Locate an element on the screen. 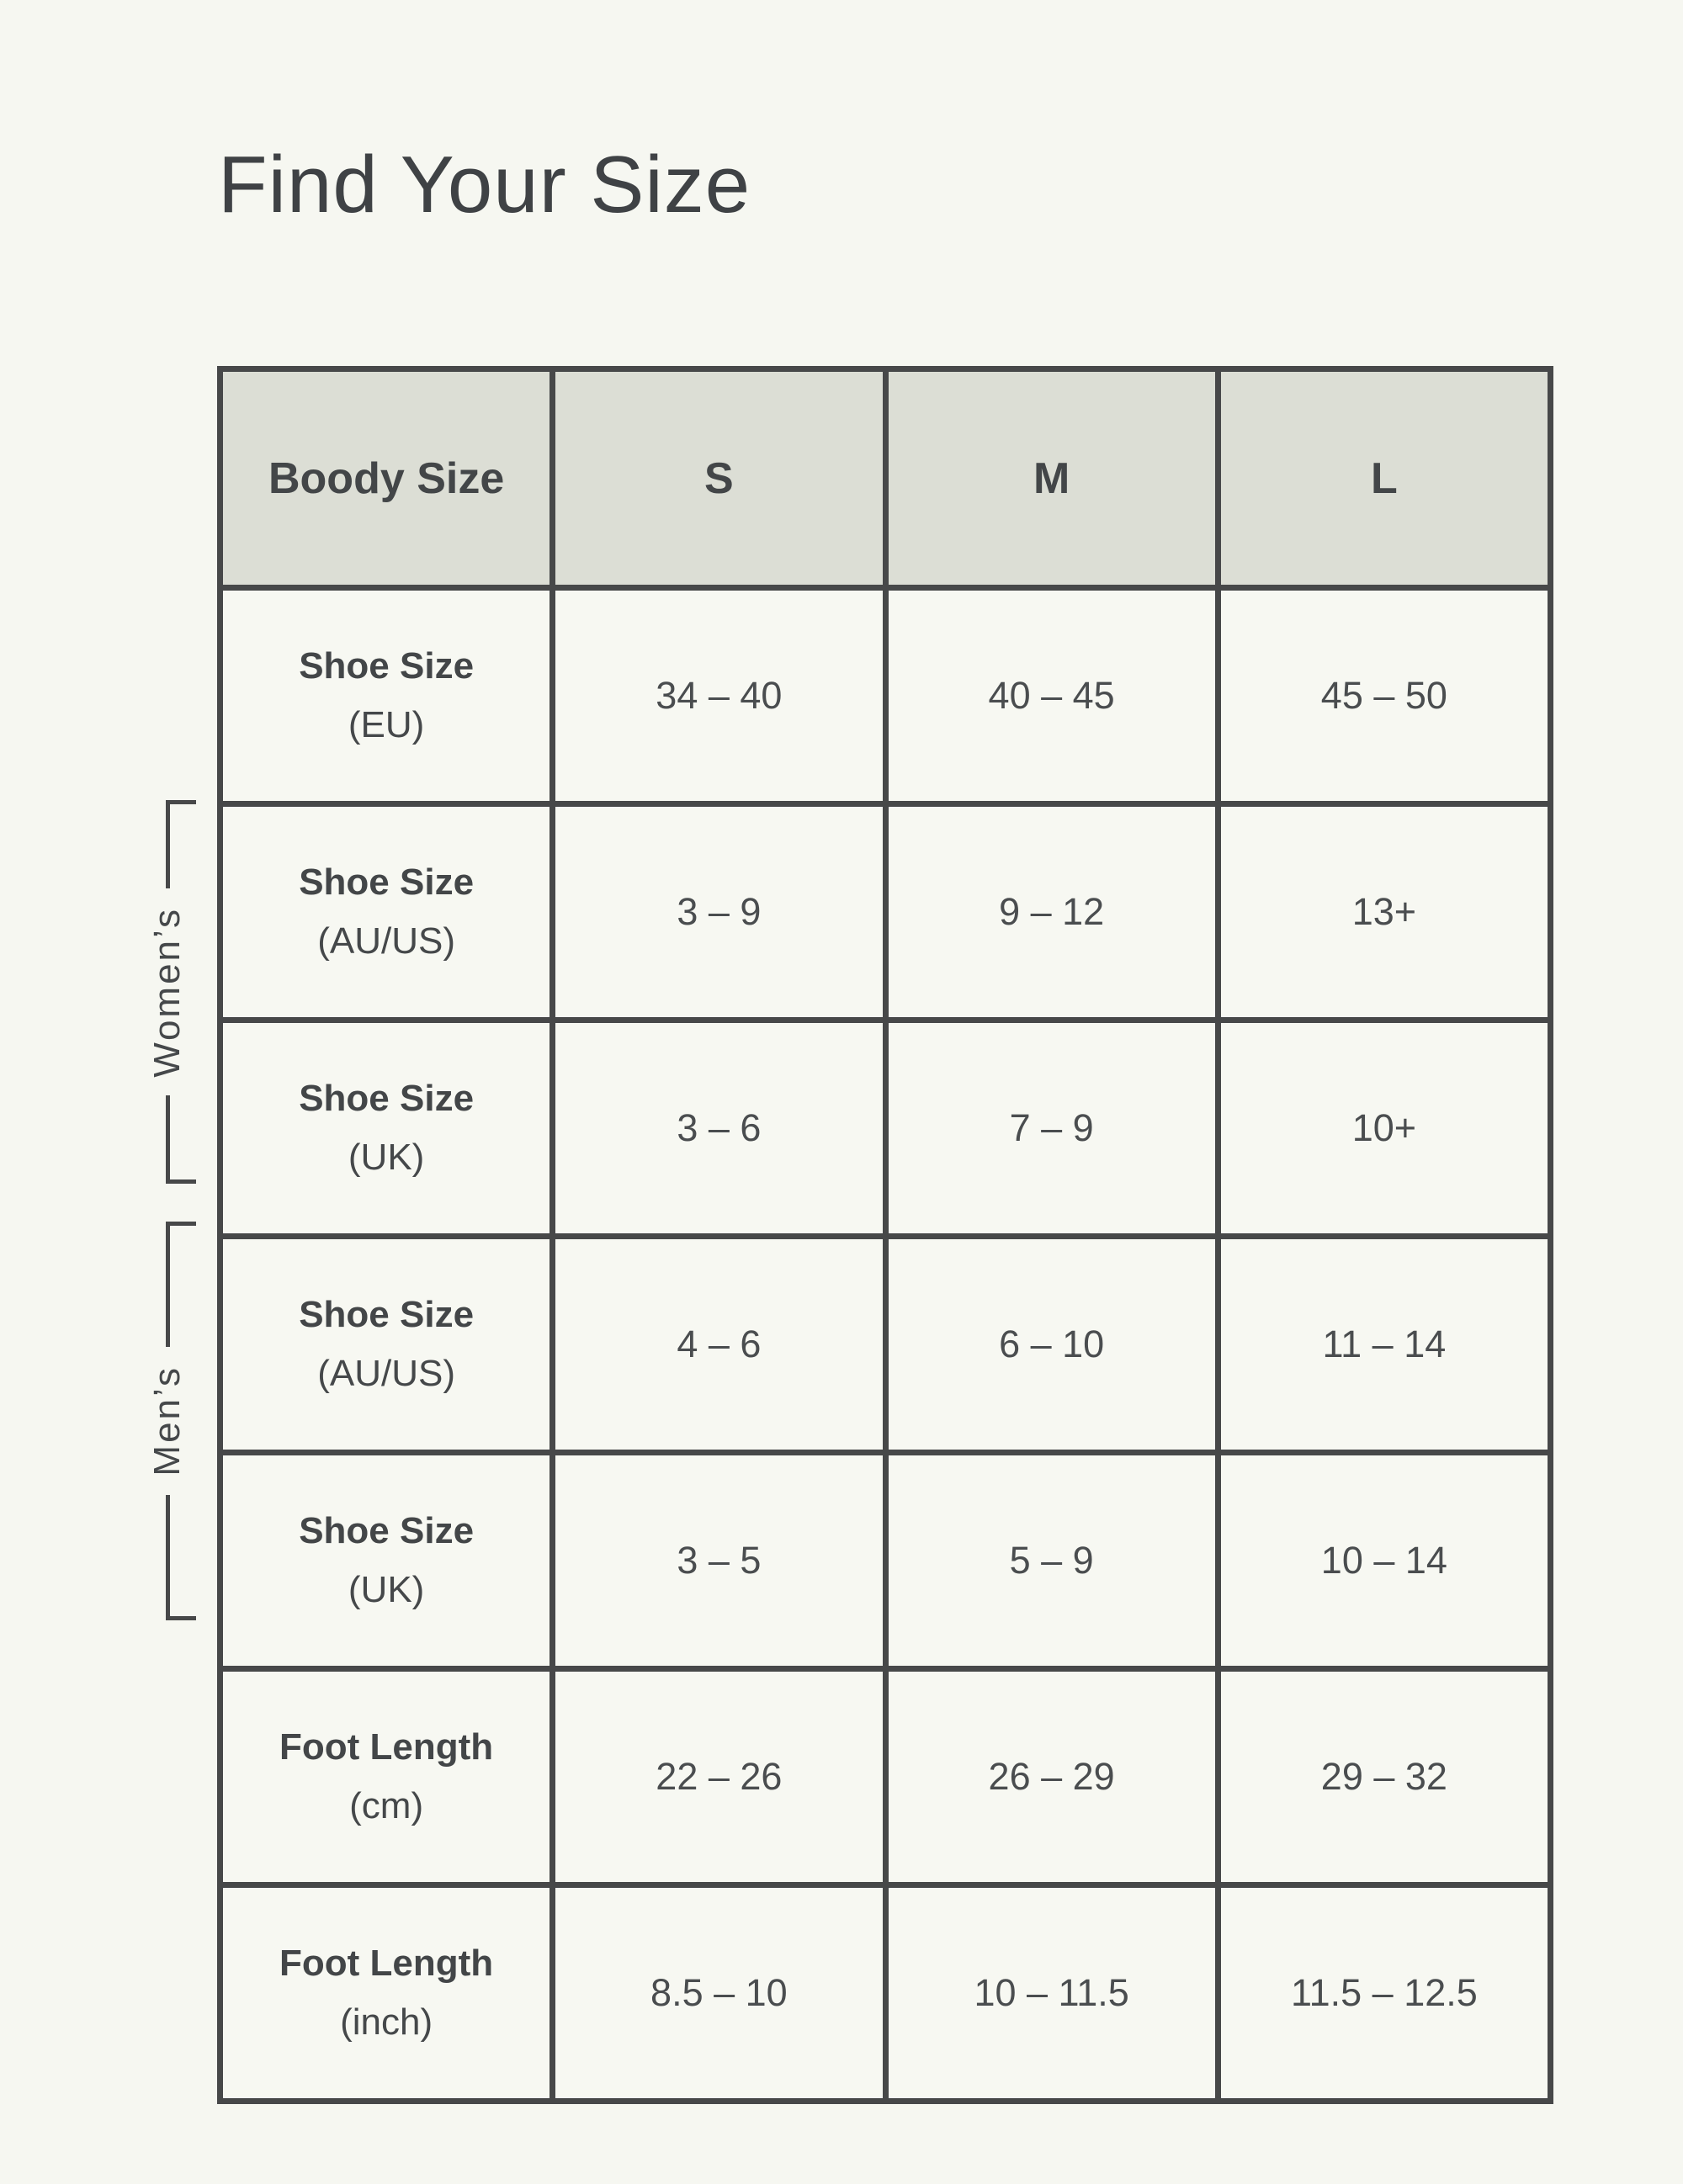 The height and width of the screenshot is (2184, 1683). mens-group-bracket: Men’s is located at coordinates (171, 1421).